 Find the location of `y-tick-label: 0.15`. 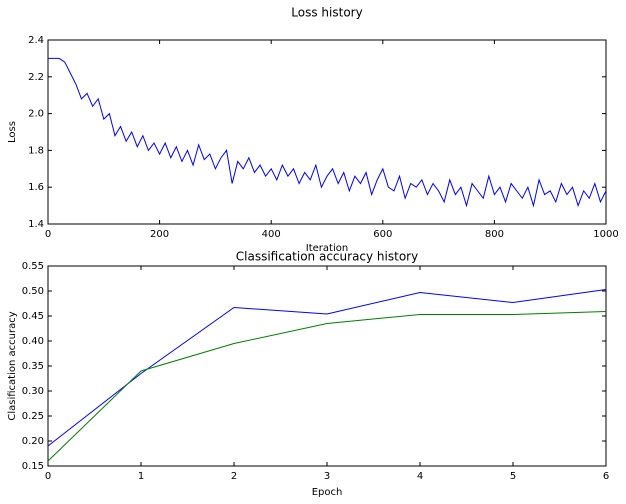

y-tick-label: 0.15 is located at coordinates (33, 466).